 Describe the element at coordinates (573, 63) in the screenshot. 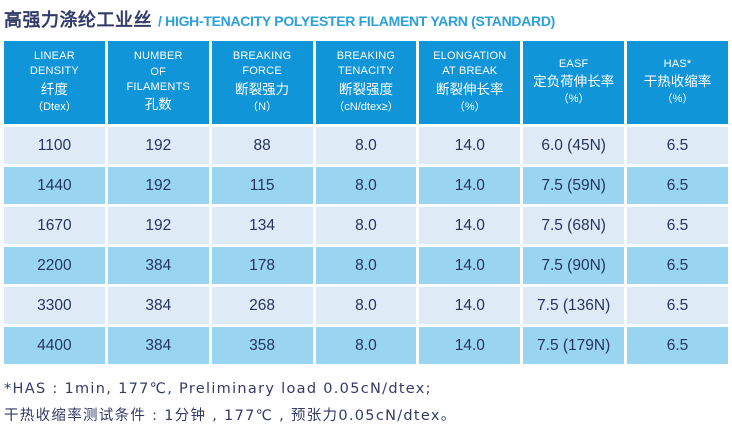

I see `header-line: EASF` at that location.